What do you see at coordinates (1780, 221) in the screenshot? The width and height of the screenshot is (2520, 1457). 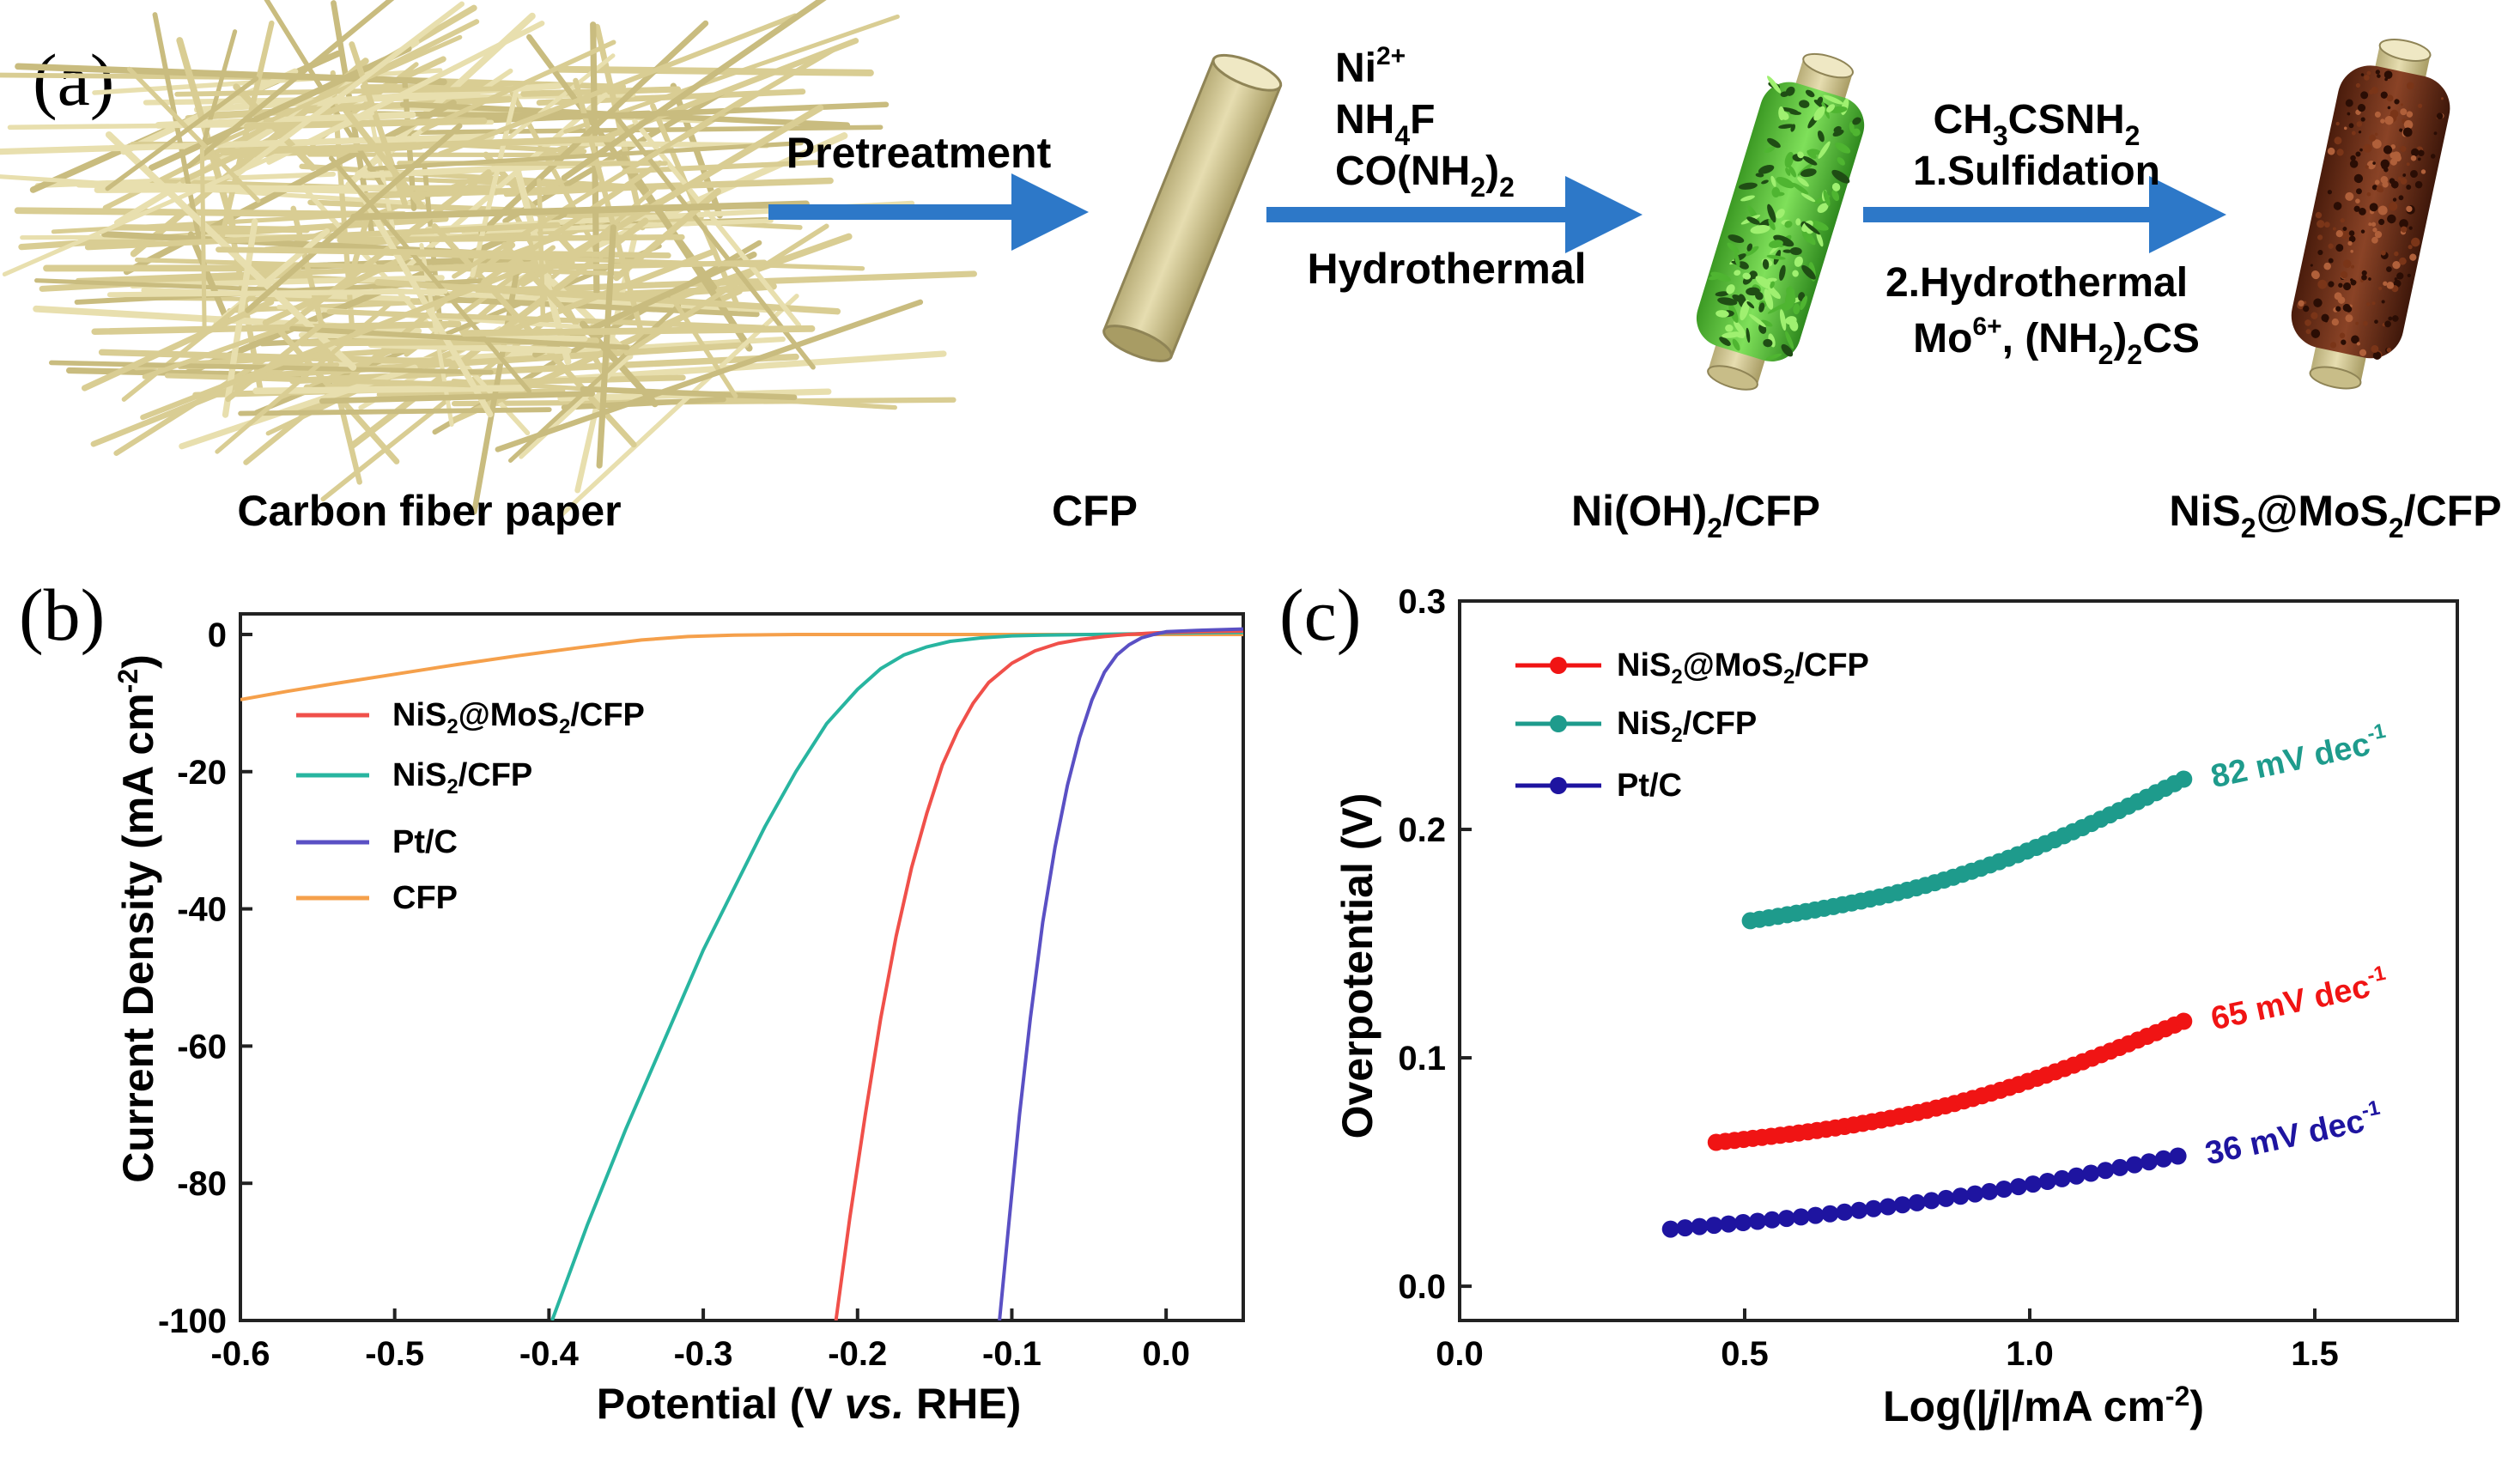 I see `nioh2-cfp-rod-illustration` at bounding box center [1780, 221].